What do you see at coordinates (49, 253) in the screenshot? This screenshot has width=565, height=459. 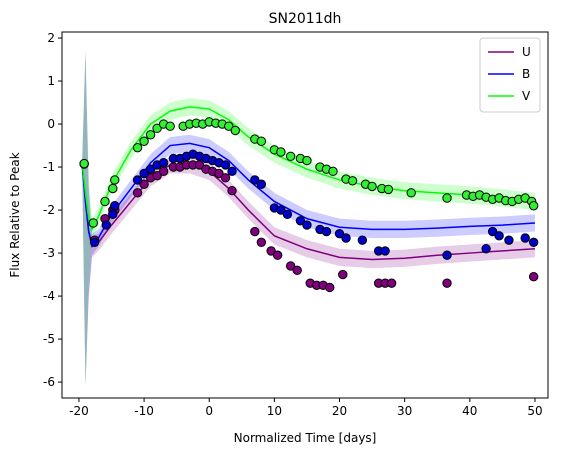 I see `y-tick-label: -3` at bounding box center [49, 253].